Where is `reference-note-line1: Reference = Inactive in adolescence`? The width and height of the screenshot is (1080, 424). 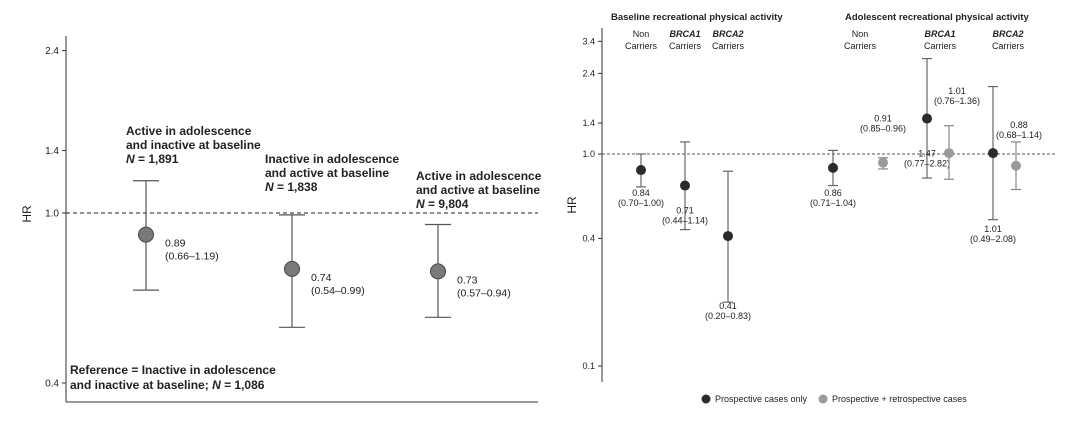 reference-note-line1: Reference = Inactive in adolescence is located at coordinates (173, 370).